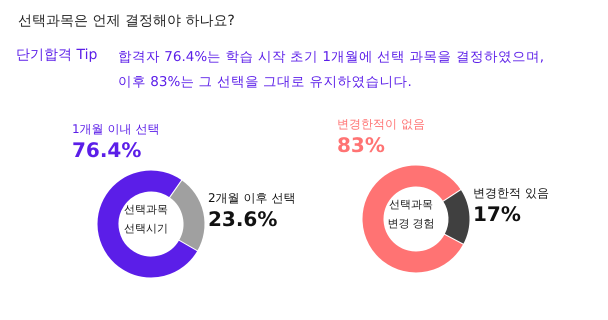 The image size is (608, 320). What do you see at coordinates (146, 219) in the screenshot?
I see `text: 선택과목 선택시기` at bounding box center [146, 219].